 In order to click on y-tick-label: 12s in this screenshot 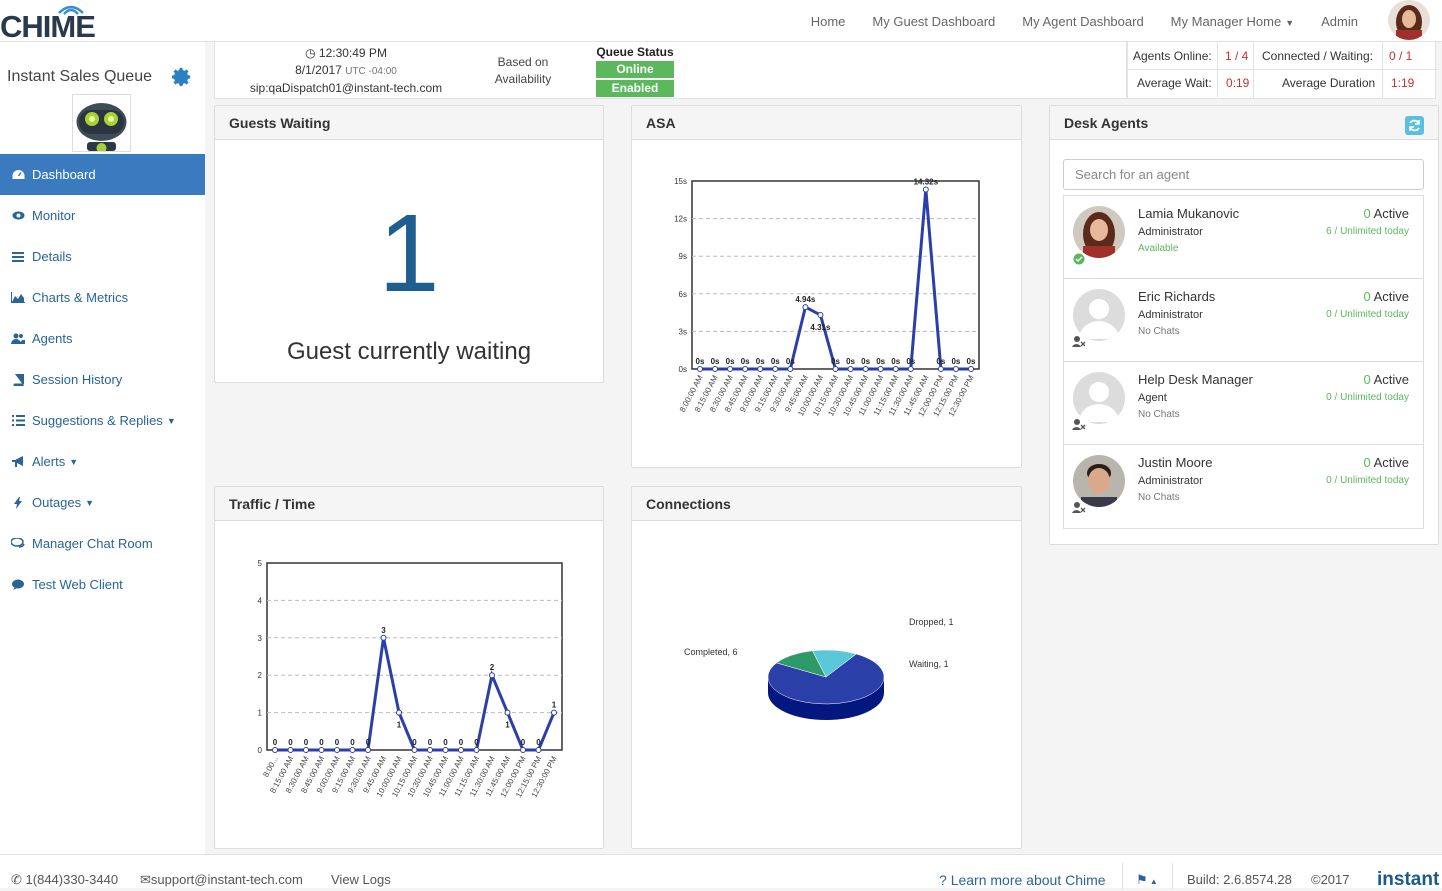, I will do `click(680, 219)`.